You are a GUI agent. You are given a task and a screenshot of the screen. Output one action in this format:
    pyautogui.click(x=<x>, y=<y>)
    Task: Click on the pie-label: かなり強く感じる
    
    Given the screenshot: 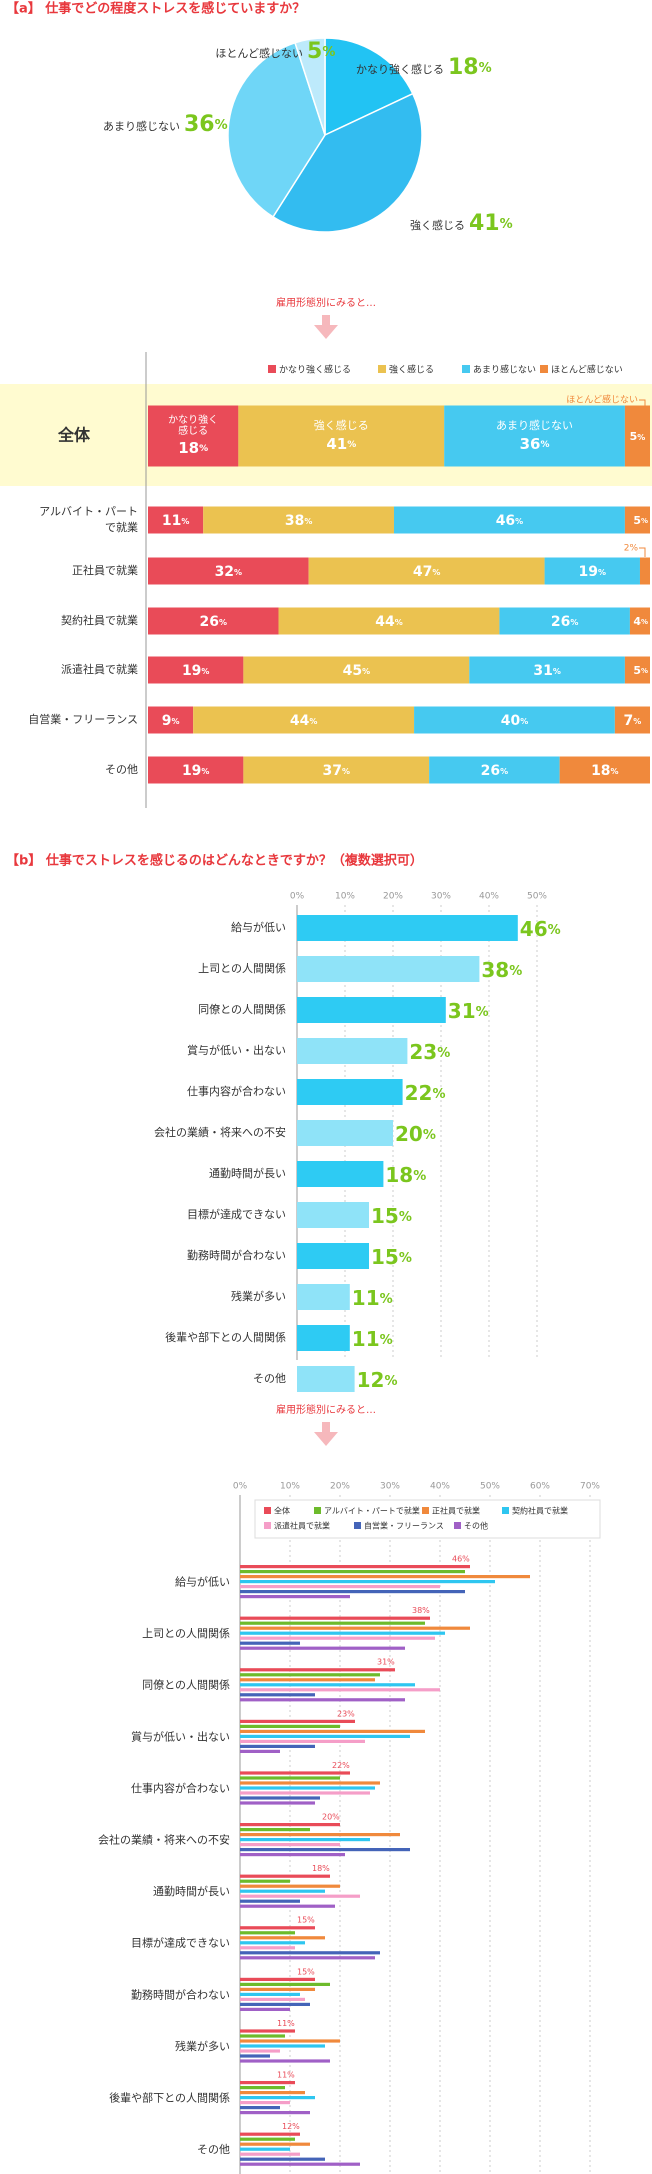 What is the action you would take?
    pyautogui.click(x=400, y=69)
    